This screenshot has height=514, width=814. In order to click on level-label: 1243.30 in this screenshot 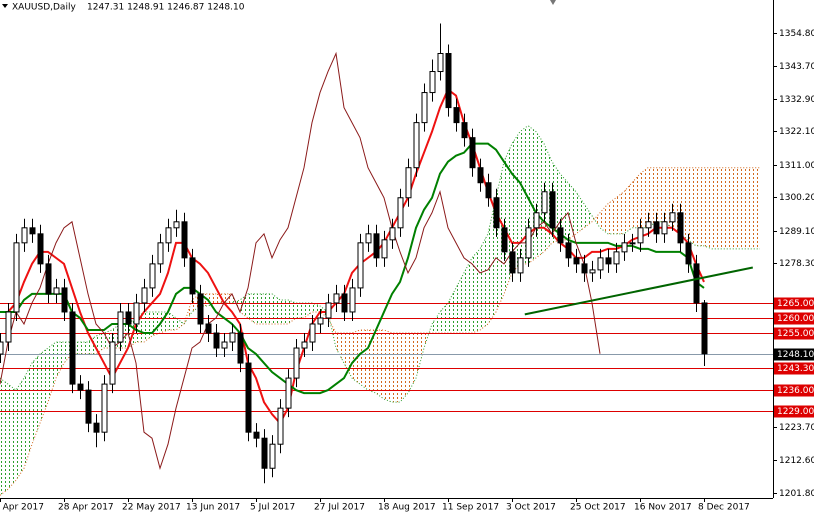, I will do `click(795, 369)`.